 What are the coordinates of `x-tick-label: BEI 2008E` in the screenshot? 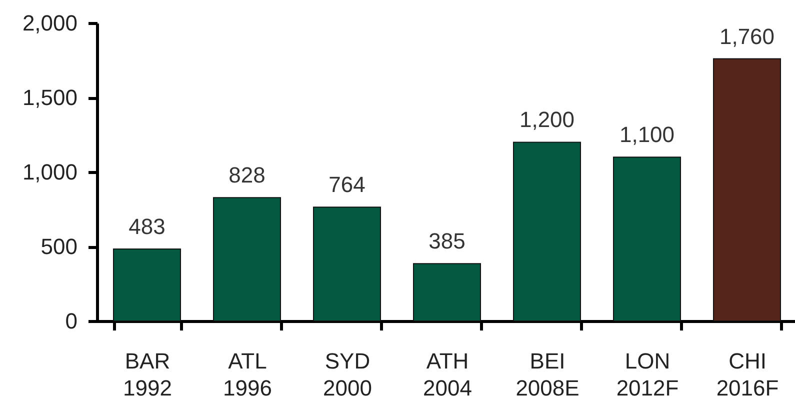 It's located at (548, 374).